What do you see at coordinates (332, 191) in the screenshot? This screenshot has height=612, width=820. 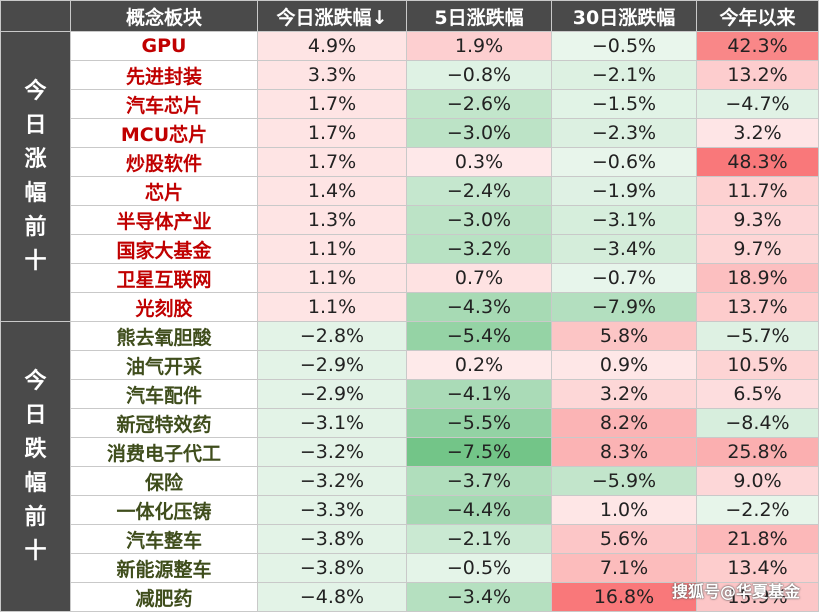 I see `cell-today: 1.4%` at bounding box center [332, 191].